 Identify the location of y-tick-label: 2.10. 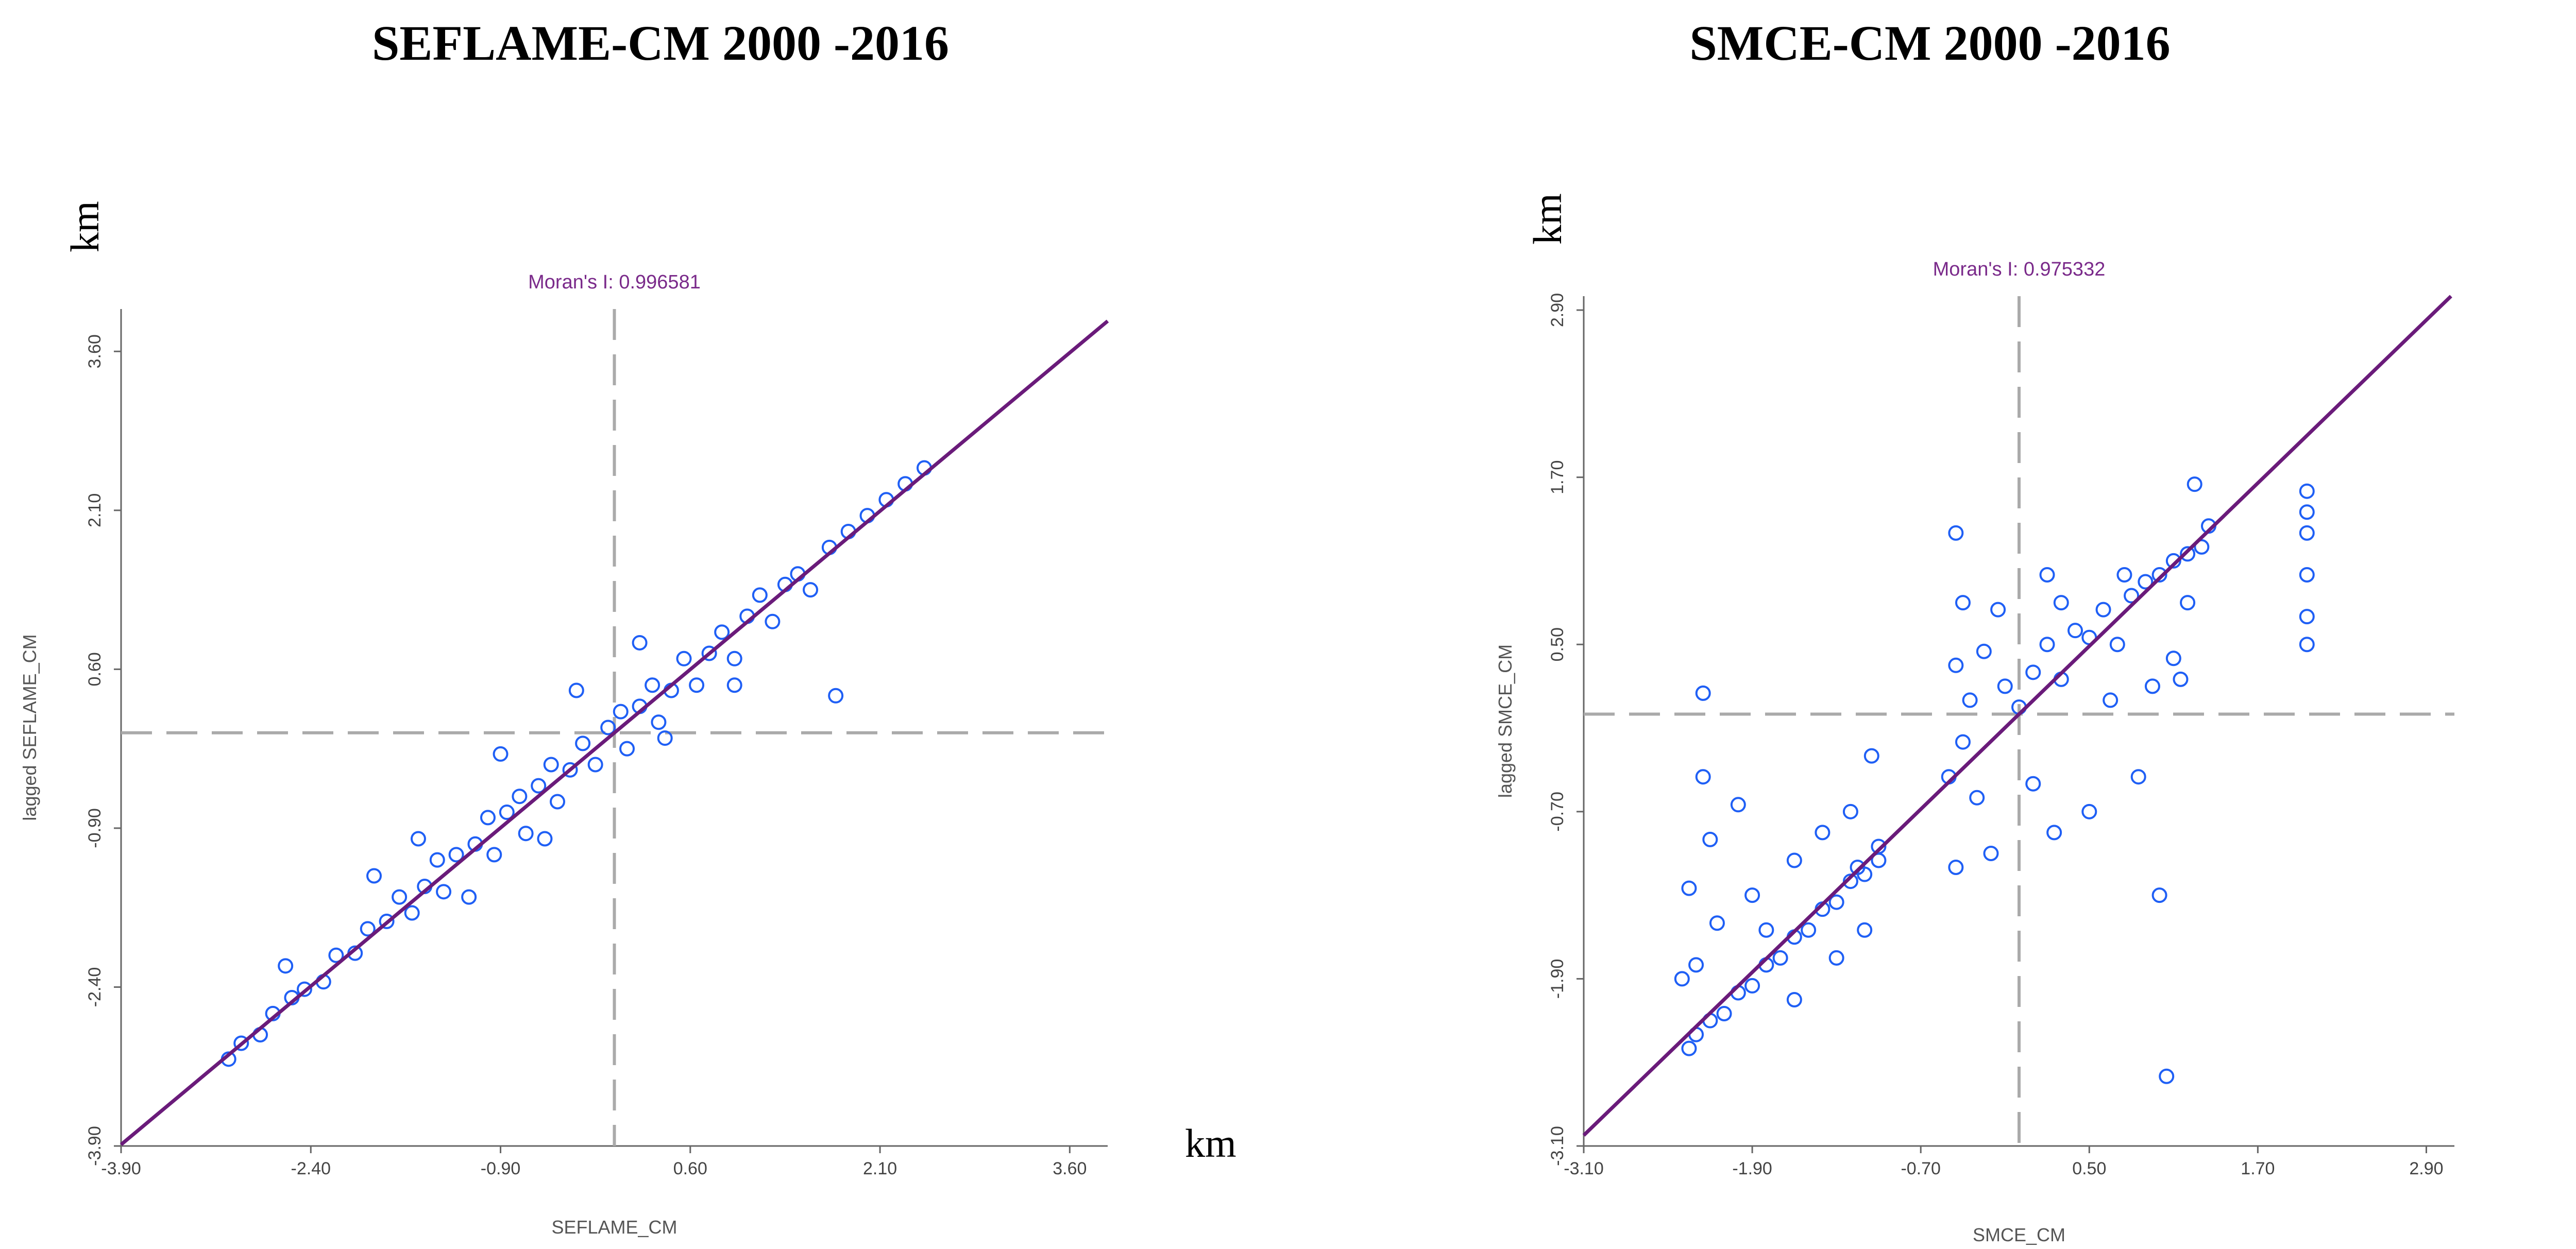
(95, 510).